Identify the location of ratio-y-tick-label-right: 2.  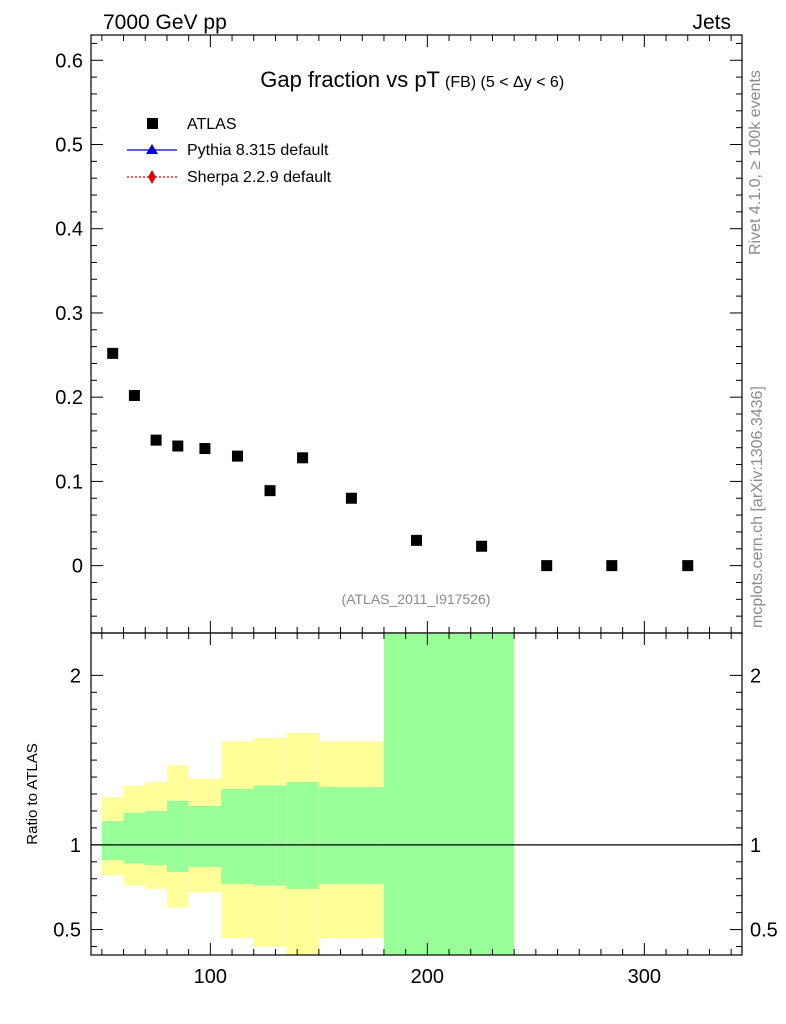
(755, 676).